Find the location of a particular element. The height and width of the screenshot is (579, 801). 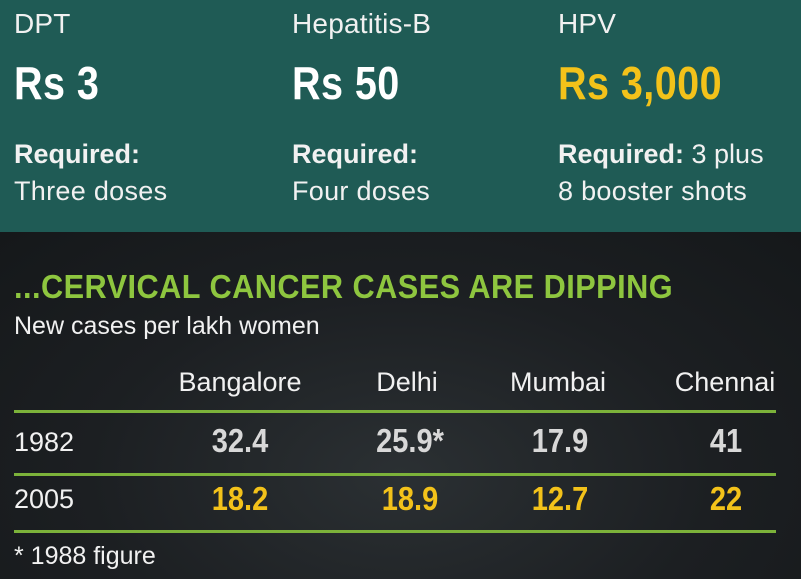

table-cell: 41 is located at coordinates (726, 440).